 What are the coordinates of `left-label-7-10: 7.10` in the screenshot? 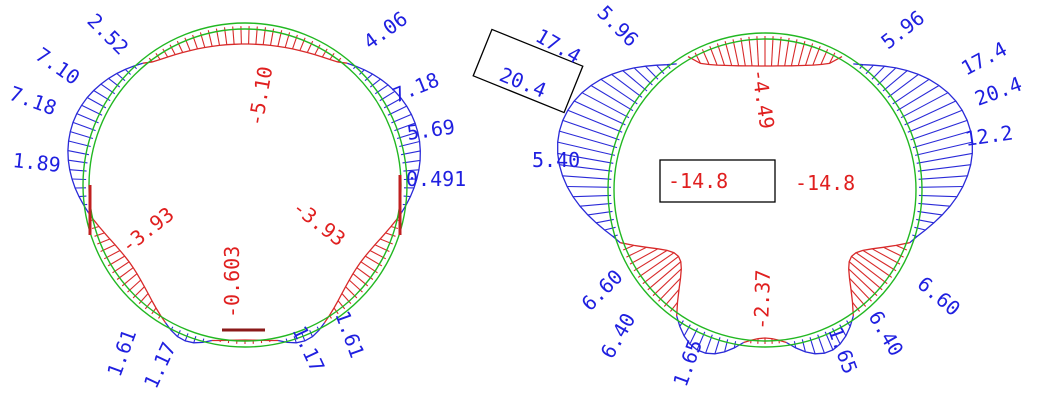 It's located at (57, 65).